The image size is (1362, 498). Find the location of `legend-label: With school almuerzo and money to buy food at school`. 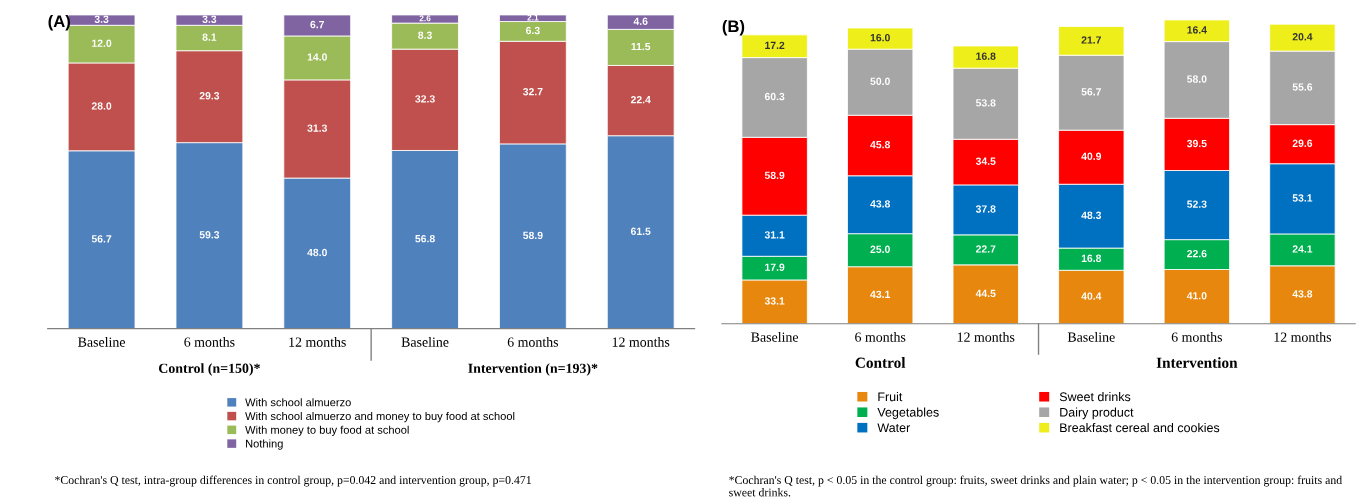

legend-label: With school almuerzo and money to buy food at school is located at coordinates (380, 417).